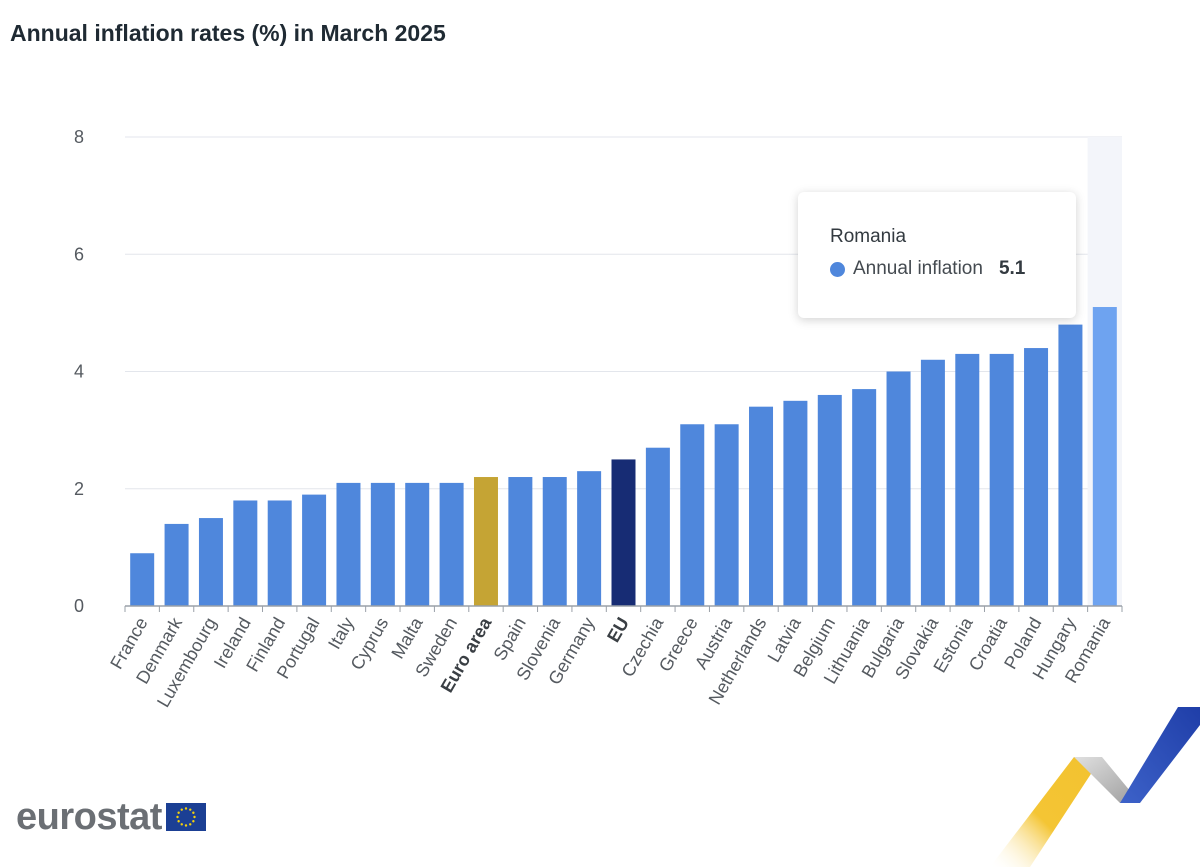 The height and width of the screenshot is (867, 1200). I want to click on bar-finland, so click(279, 553).